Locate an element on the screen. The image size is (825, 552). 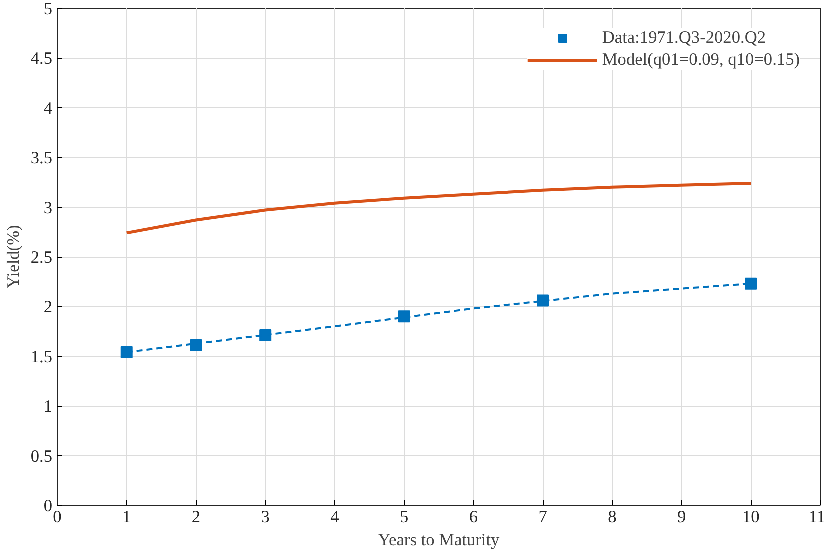
y-axis-title: Yield(%) is located at coordinates (13, 257).